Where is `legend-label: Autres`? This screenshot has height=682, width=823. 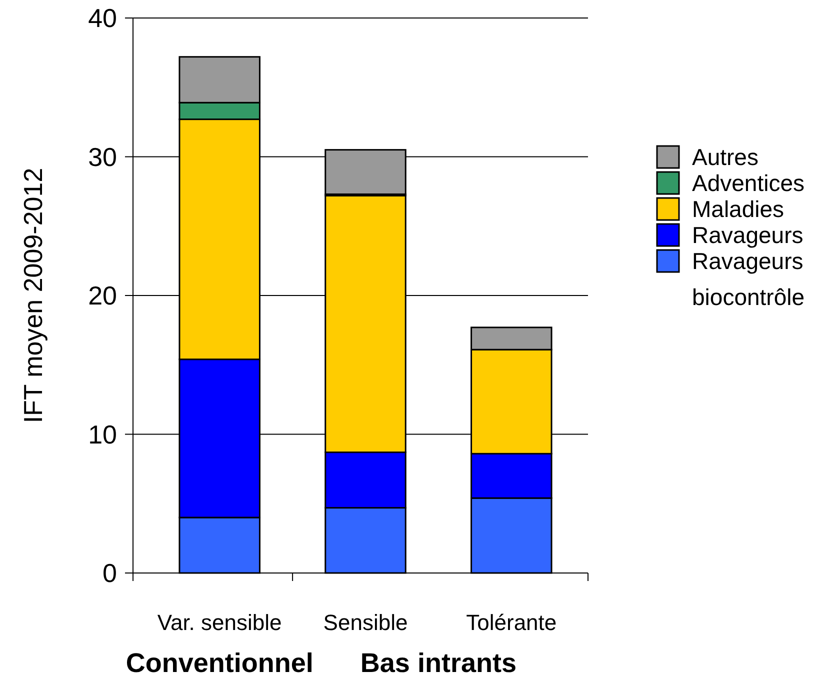 legend-label: Autres is located at coordinates (725, 157).